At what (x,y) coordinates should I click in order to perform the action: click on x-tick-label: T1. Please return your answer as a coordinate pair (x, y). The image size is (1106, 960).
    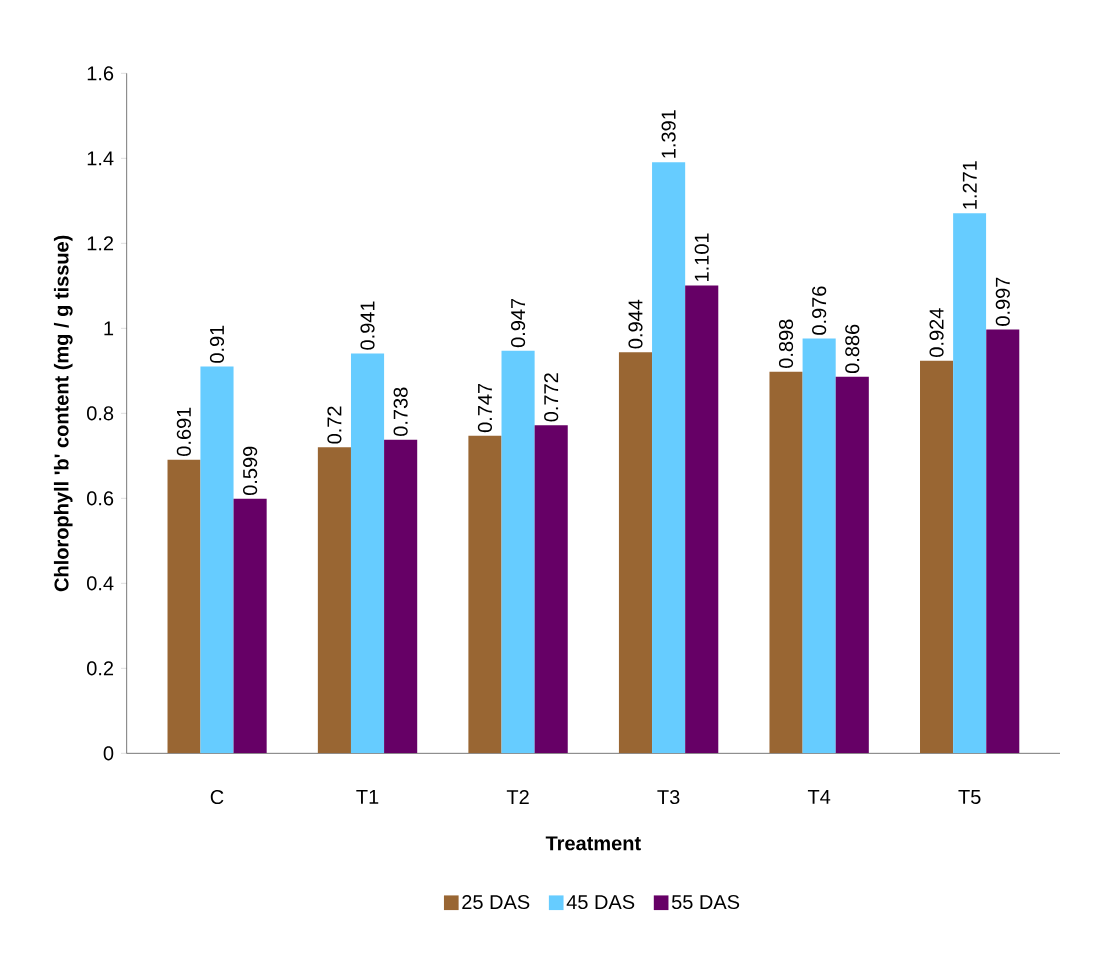
    Looking at the image, I should click on (367, 796).